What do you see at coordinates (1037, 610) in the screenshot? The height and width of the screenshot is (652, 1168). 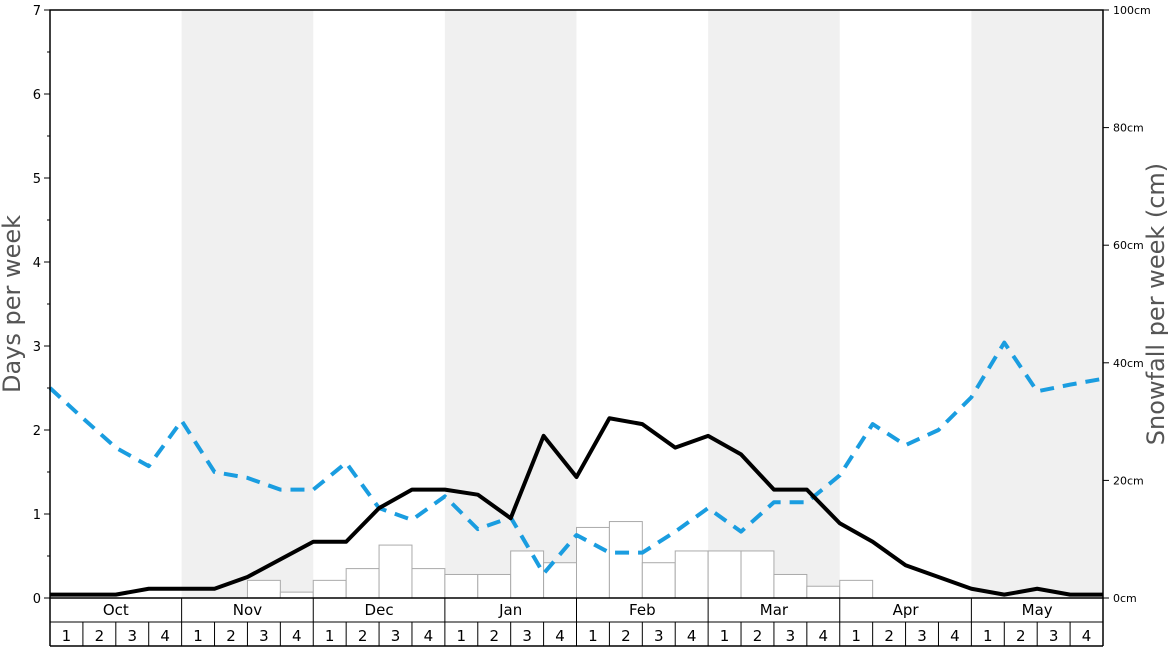 I see `month-label-may: May` at bounding box center [1037, 610].